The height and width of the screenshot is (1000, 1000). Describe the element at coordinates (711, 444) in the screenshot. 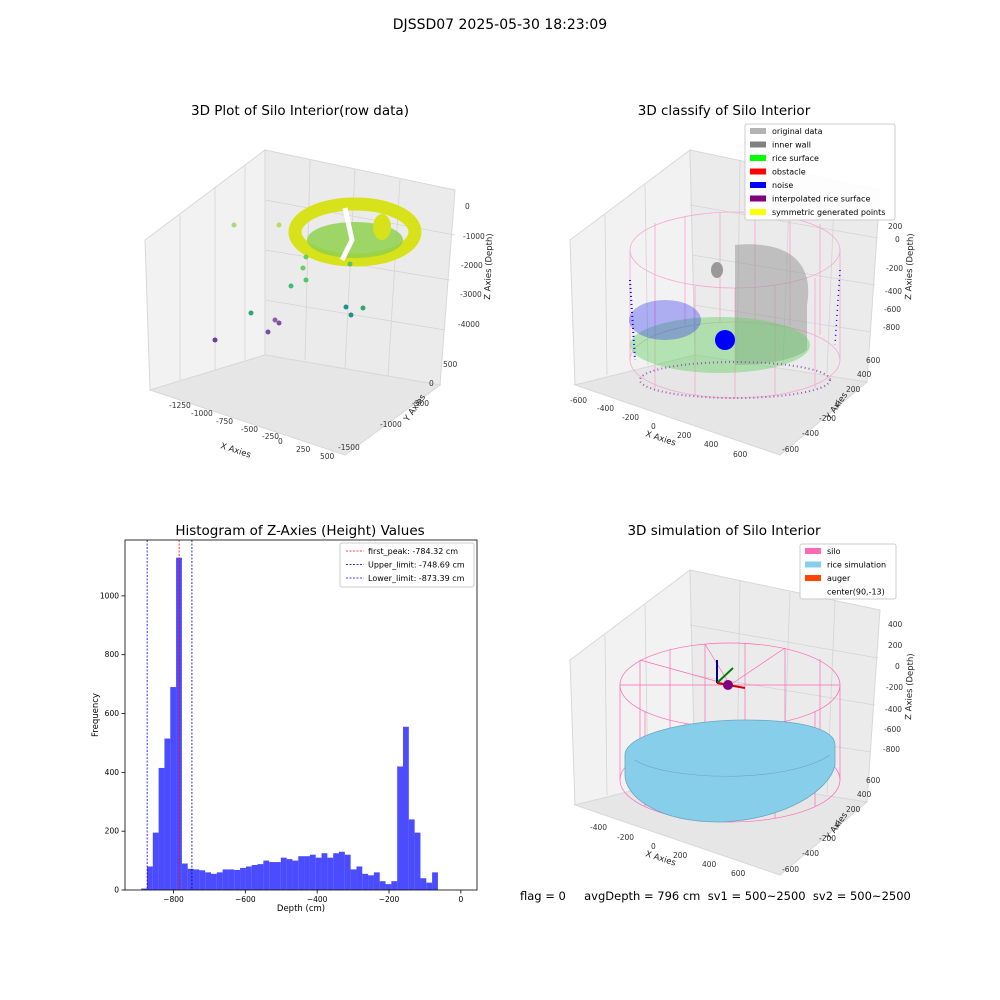

I see `classify-x-tick: 400` at that location.